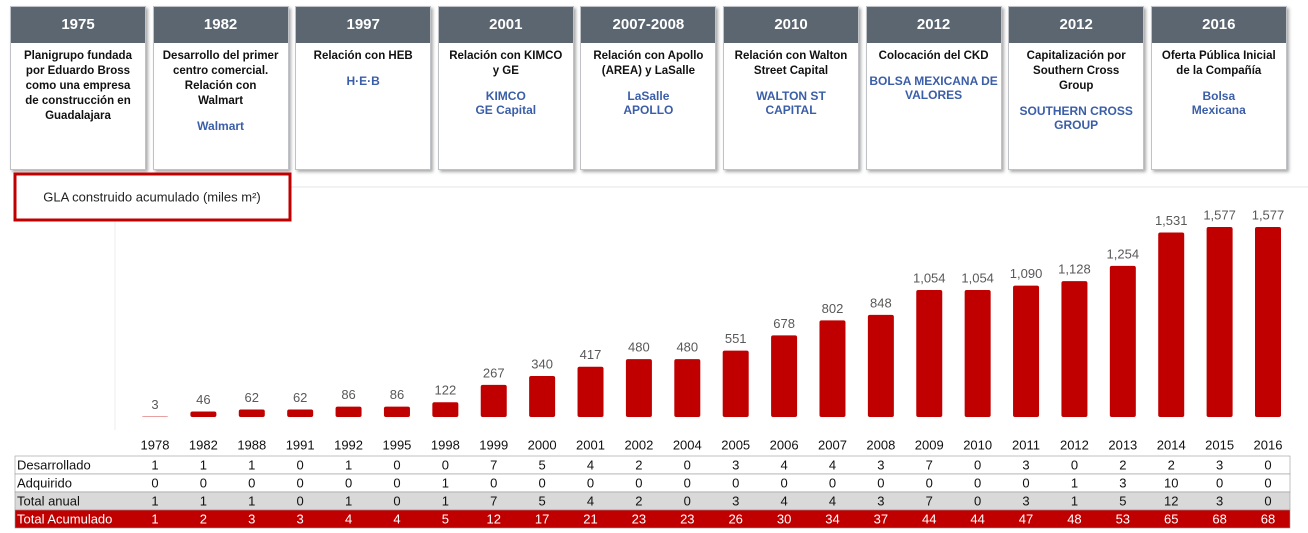 The width and height of the screenshot is (1308, 533). Describe the element at coordinates (542, 518) in the screenshot. I see `table-cell: 17` at that location.